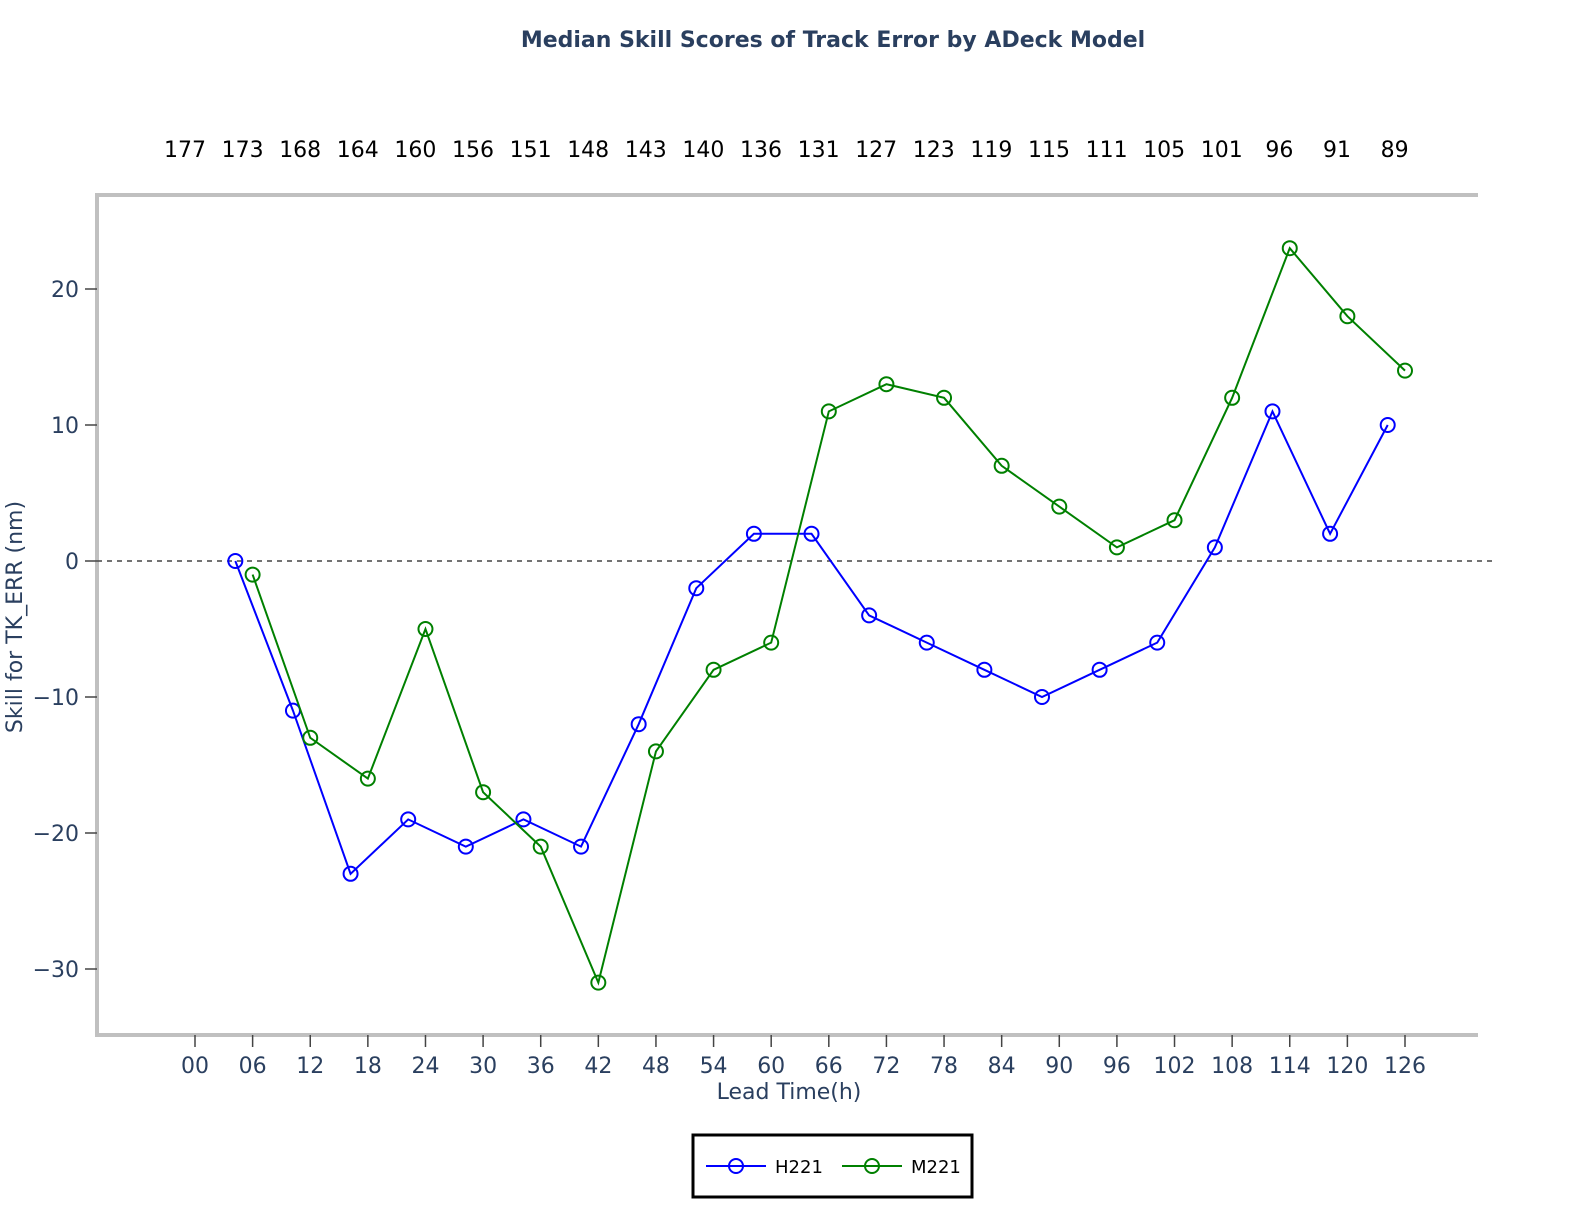 The image size is (1584, 1224). What do you see at coordinates (1059, 1066) in the screenshot?
I see `x-tick-label: 90` at bounding box center [1059, 1066].